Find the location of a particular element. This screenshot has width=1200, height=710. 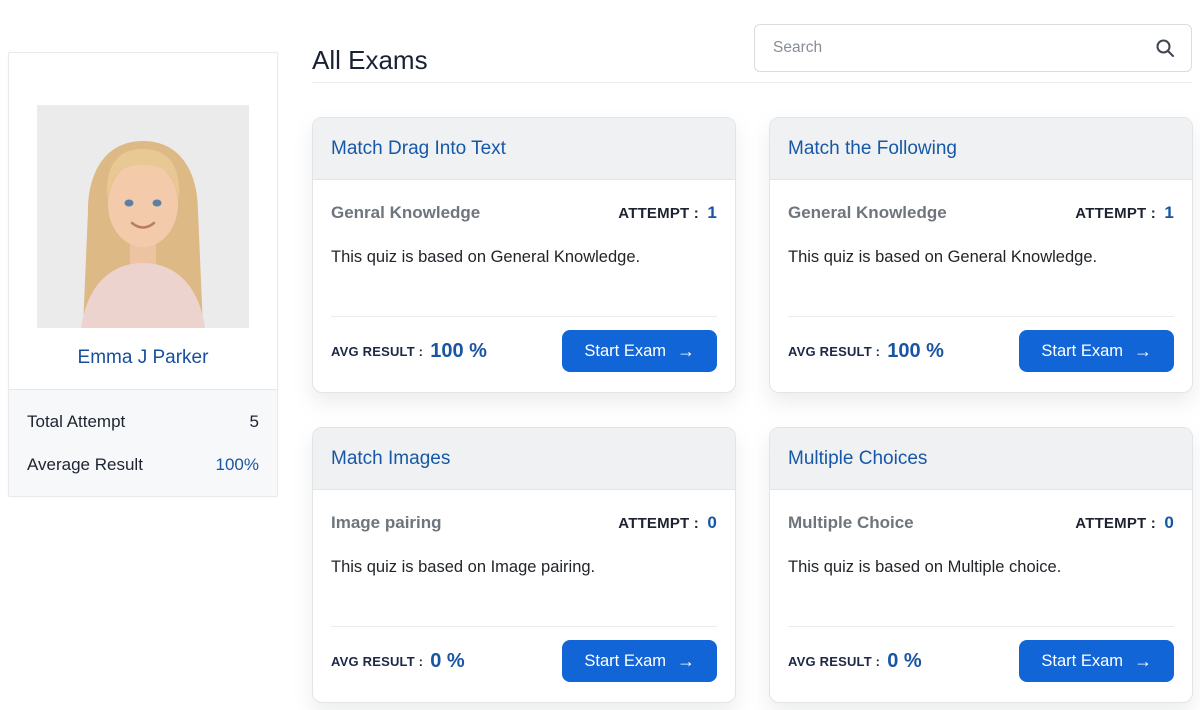

search-box is located at coordinates (973, 48).